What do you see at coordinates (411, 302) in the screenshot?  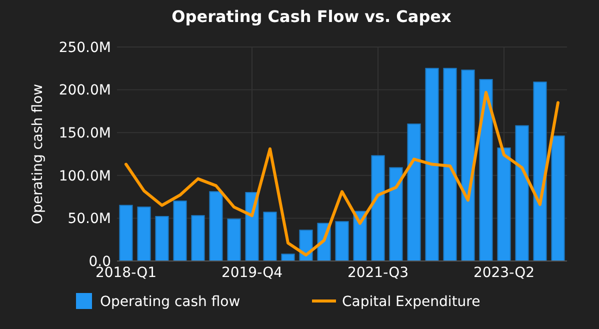 I see `legend-label: Capital Expenditure` at bounding box center [411, 302].